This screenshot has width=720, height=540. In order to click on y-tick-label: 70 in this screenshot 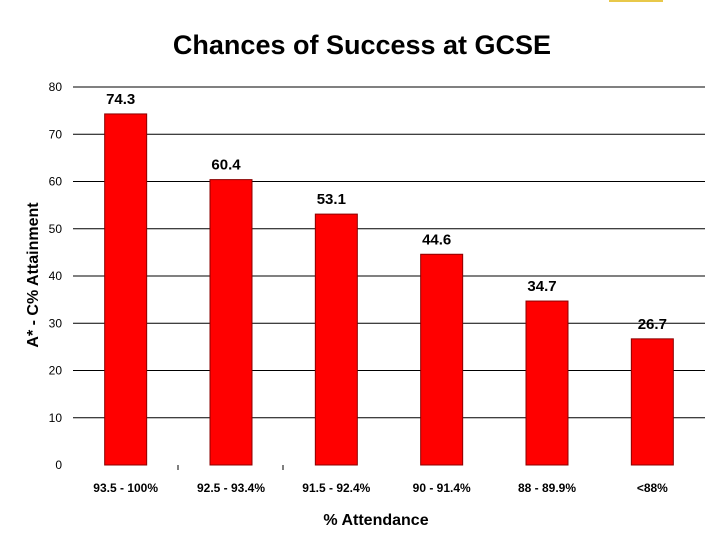, I will do `click(56, 134)`.